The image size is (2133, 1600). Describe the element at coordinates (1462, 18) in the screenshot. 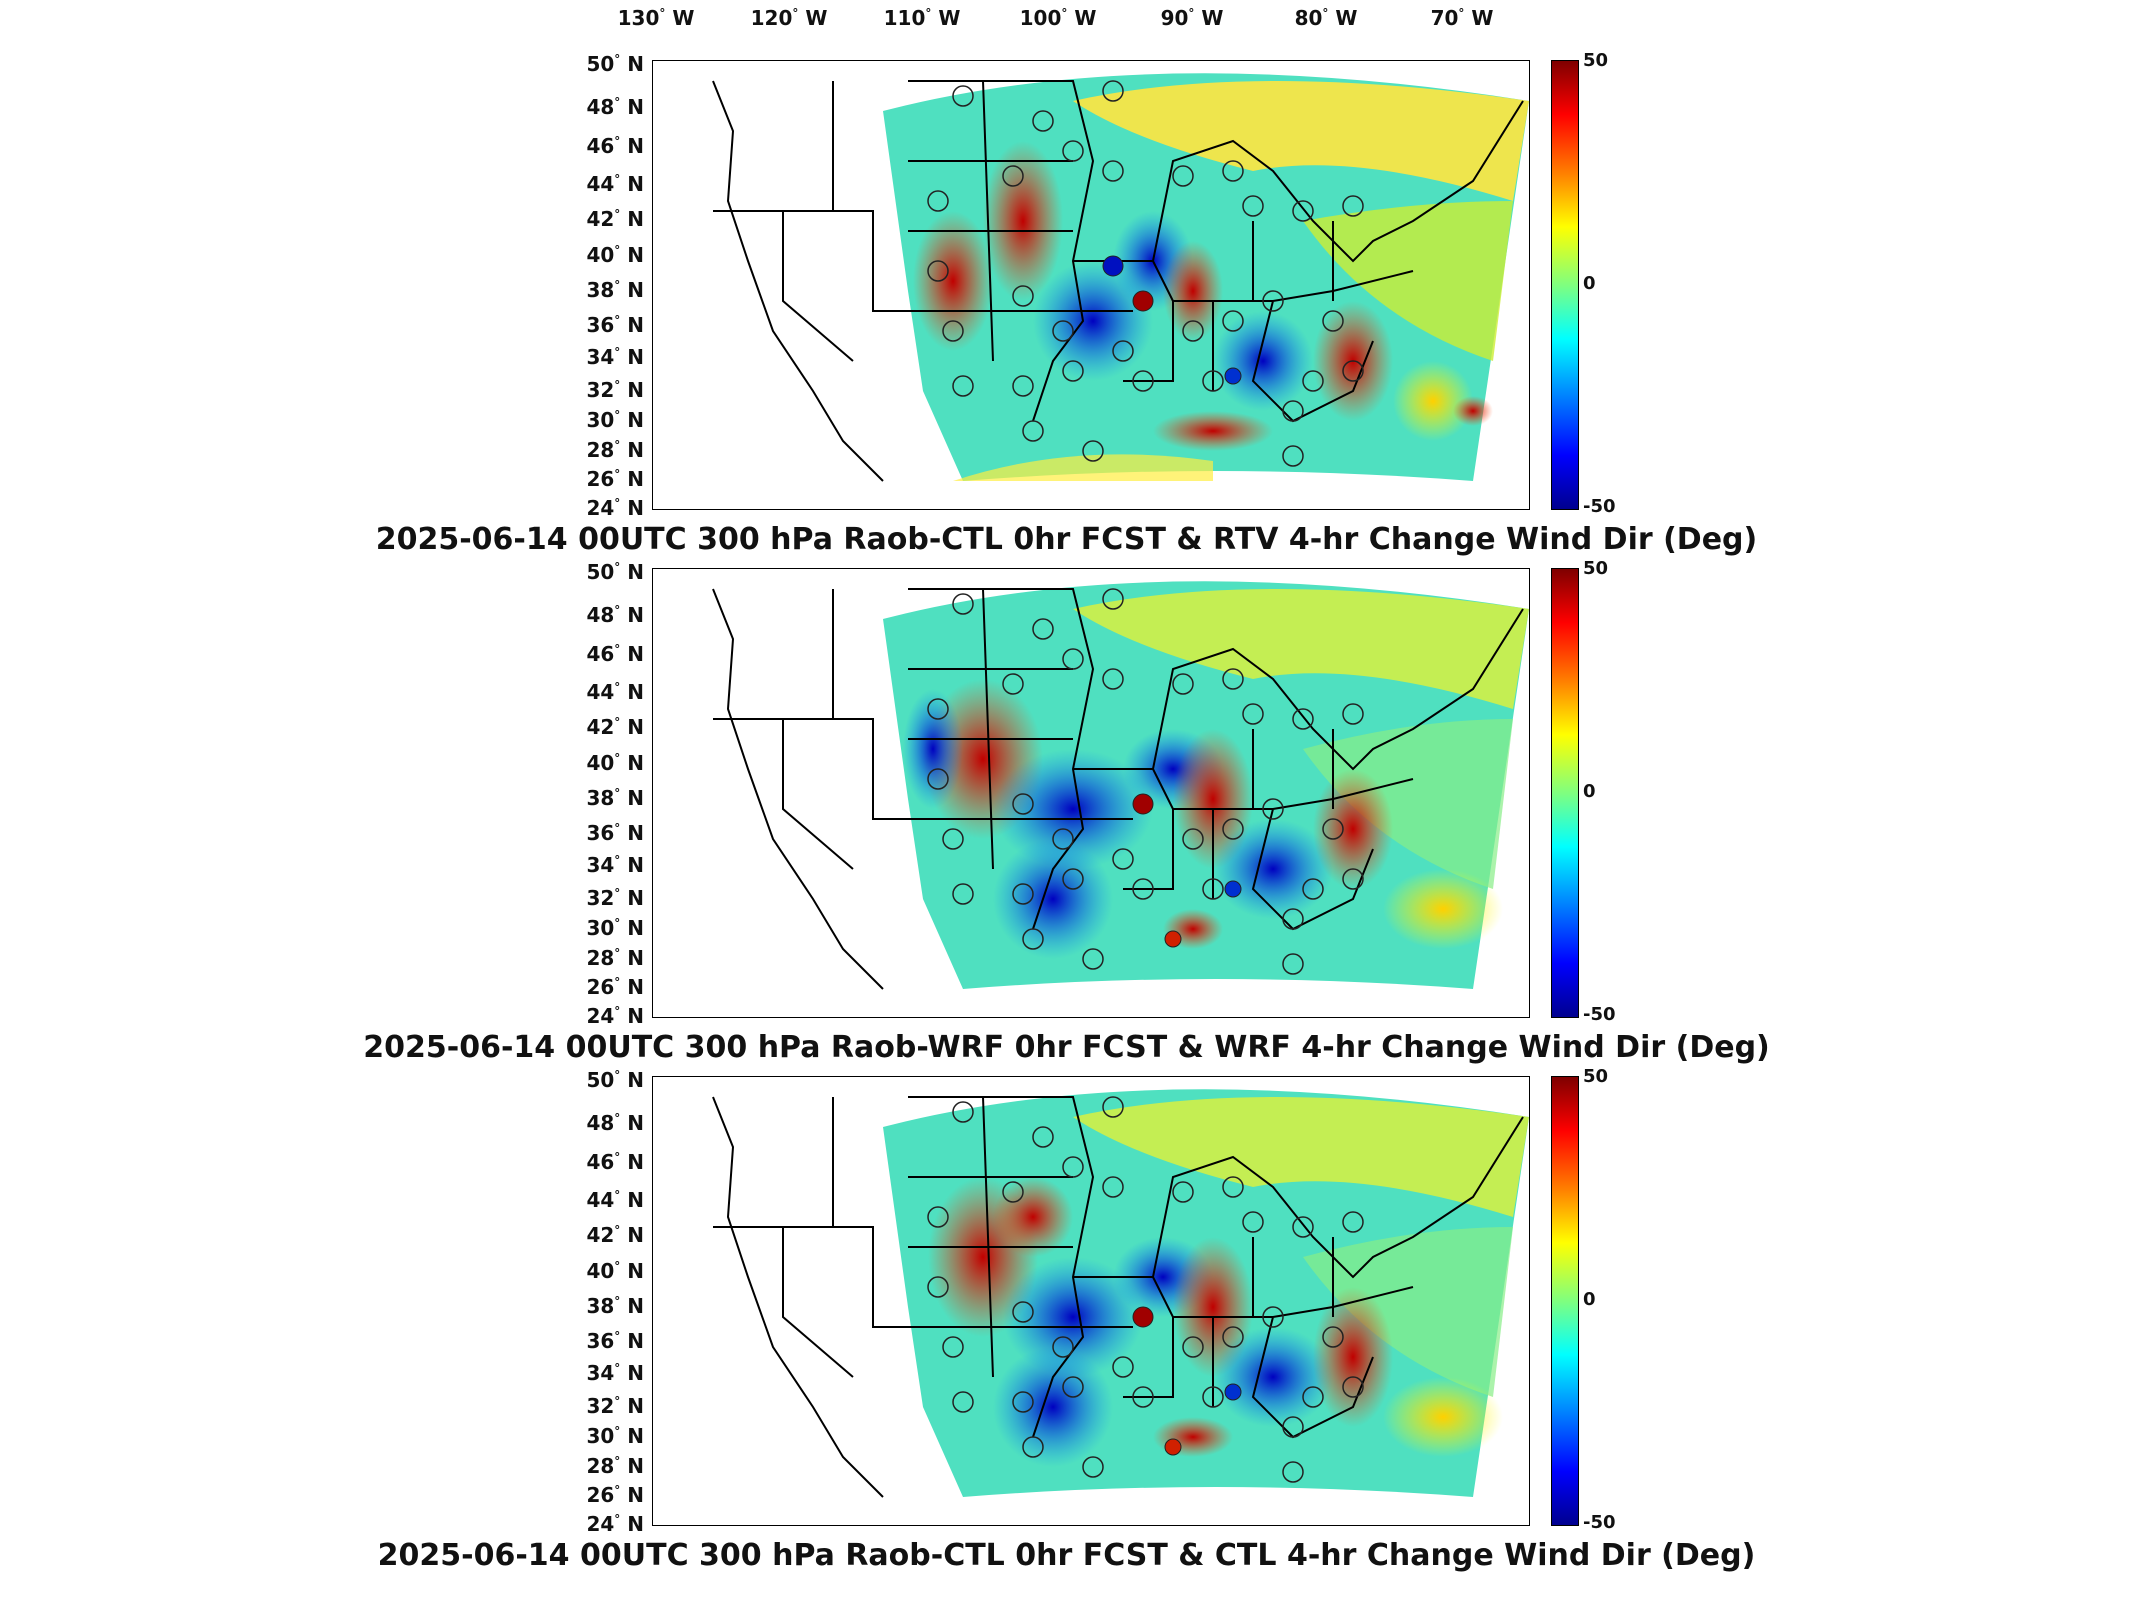

I see `lon-label-70w: 70° W` at that location.